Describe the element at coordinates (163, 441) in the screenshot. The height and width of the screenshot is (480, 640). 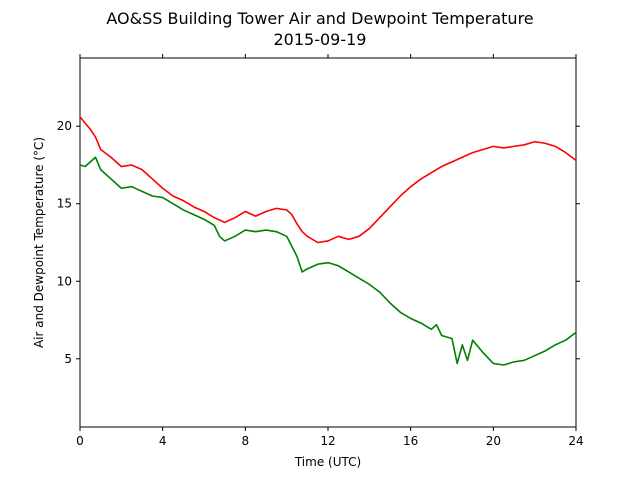
I see `x-tick-label: 4` at that location.